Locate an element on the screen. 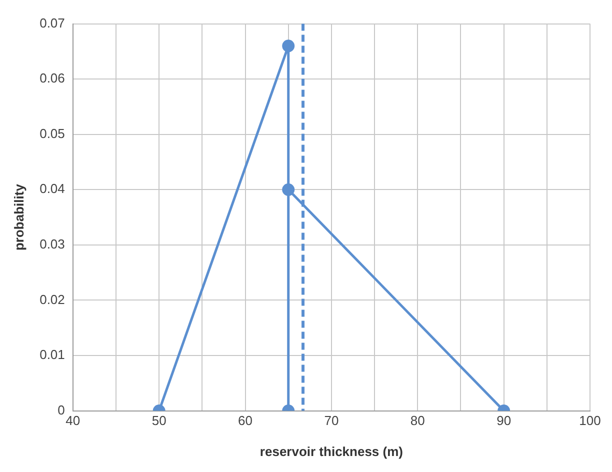 Image resolution: width=612 pixels, height=472 pixels. y-tick-label: 0.02 is located at coordinates (52, 299).